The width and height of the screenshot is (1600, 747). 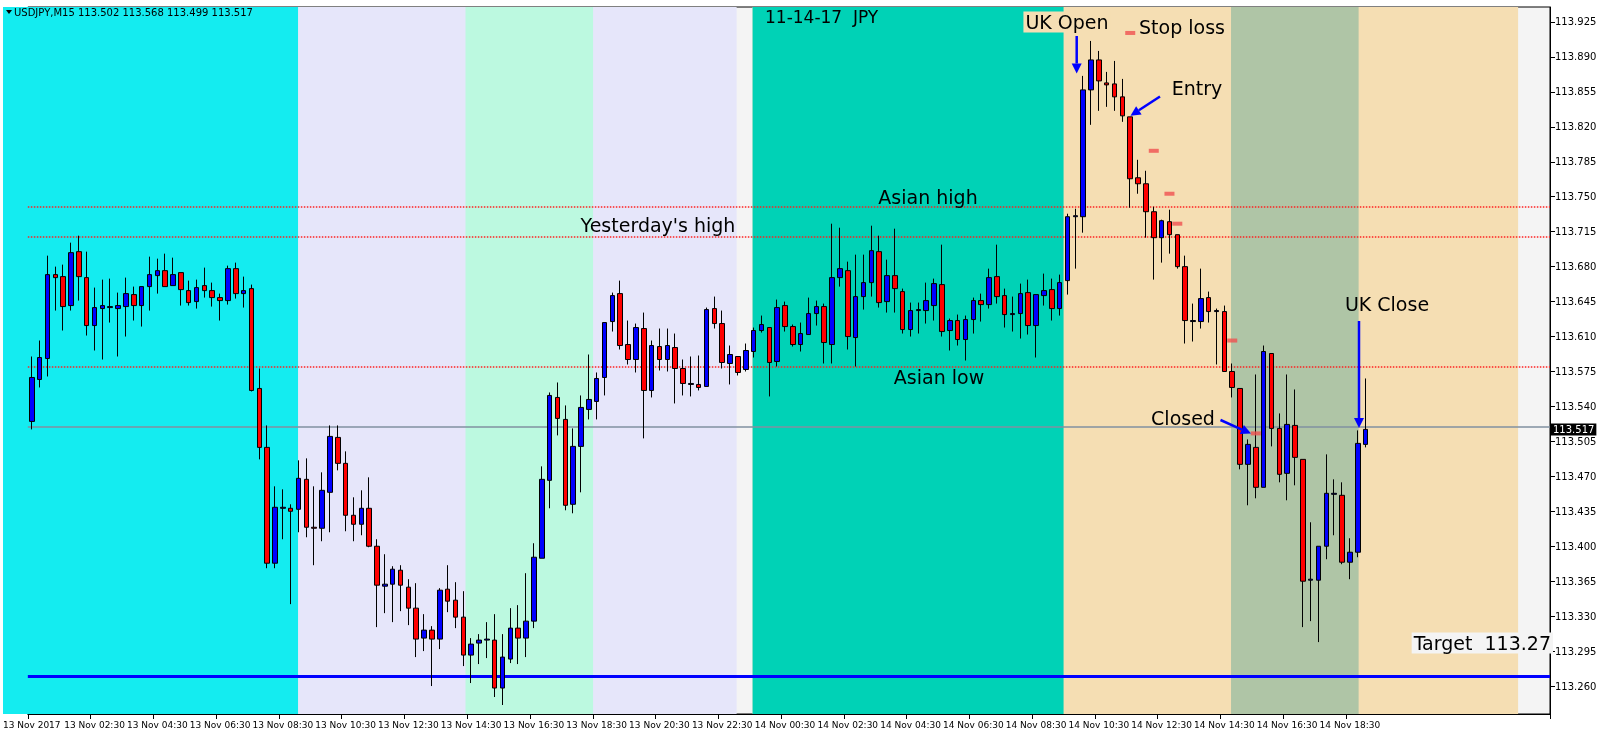 What do you see at coordinates (1576, 197) in the screenshot?
I see `y-tick-label: 113.750` at bounding box center [1576, 197].